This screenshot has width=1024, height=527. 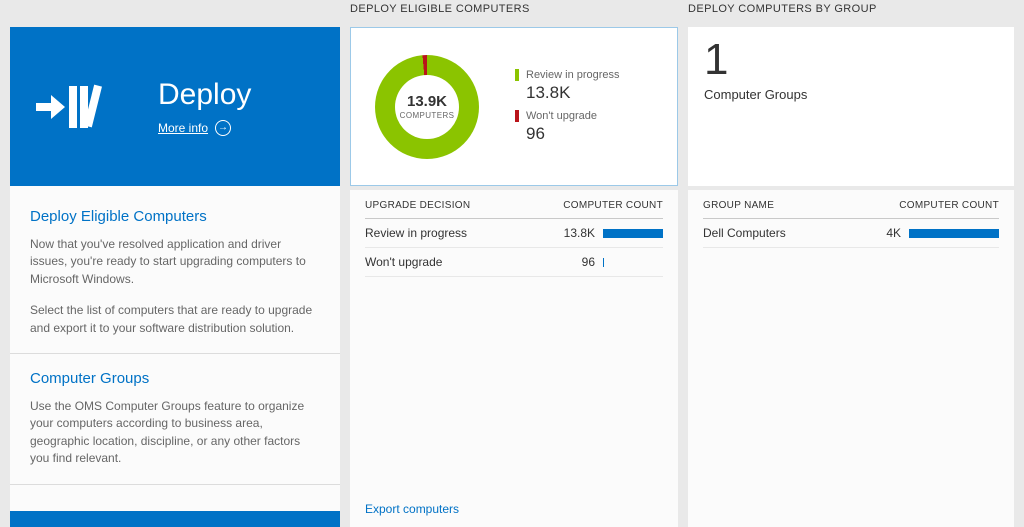 I want to click on table-row-wont-upgrade: Won't upgrade 96, so click(x=514, y=262).